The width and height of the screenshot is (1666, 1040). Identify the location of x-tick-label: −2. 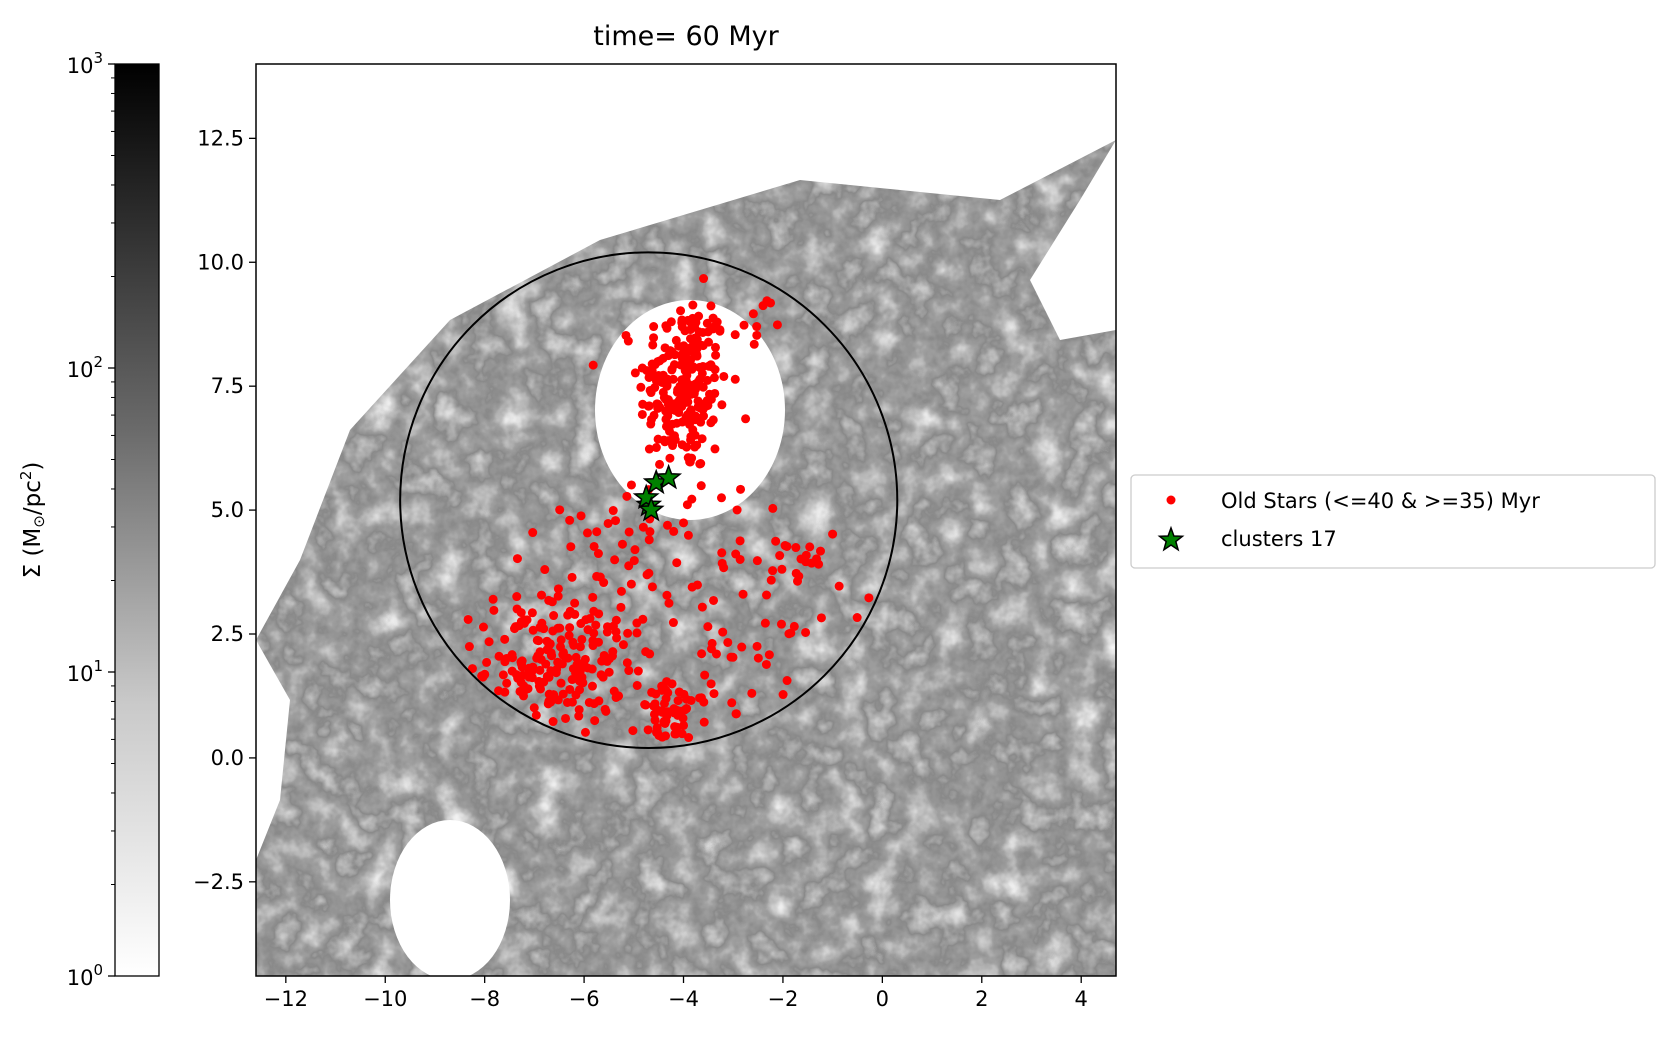
(782, 999).